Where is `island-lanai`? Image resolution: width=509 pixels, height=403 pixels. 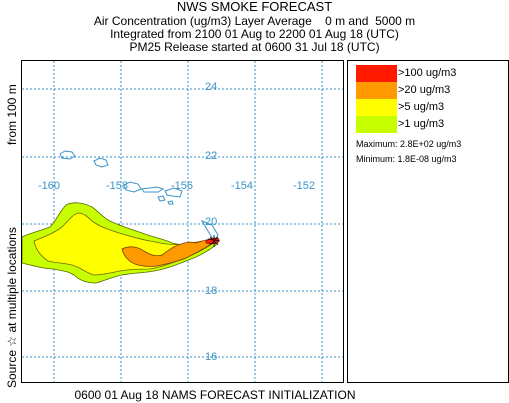 island-lanai is located at coordinates (161, 198).